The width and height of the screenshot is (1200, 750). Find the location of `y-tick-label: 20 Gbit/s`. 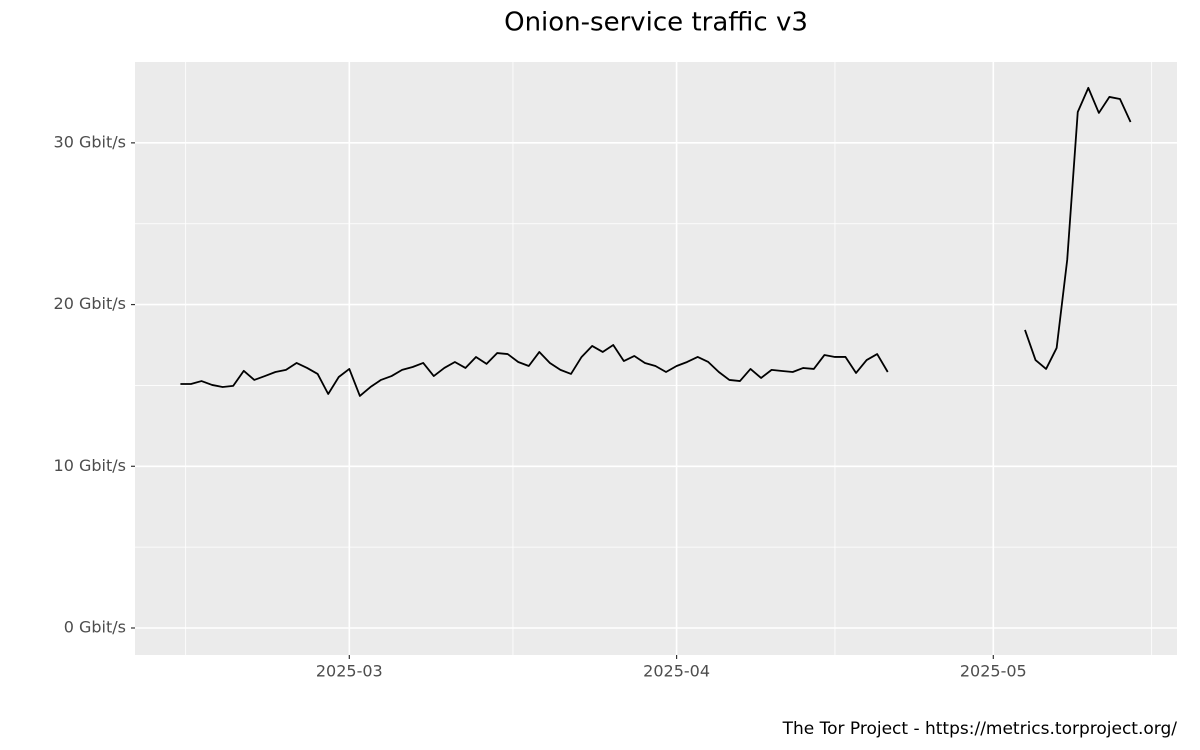

y-tick-label: 20 Gbit/s is located at coordinates (90, 303).